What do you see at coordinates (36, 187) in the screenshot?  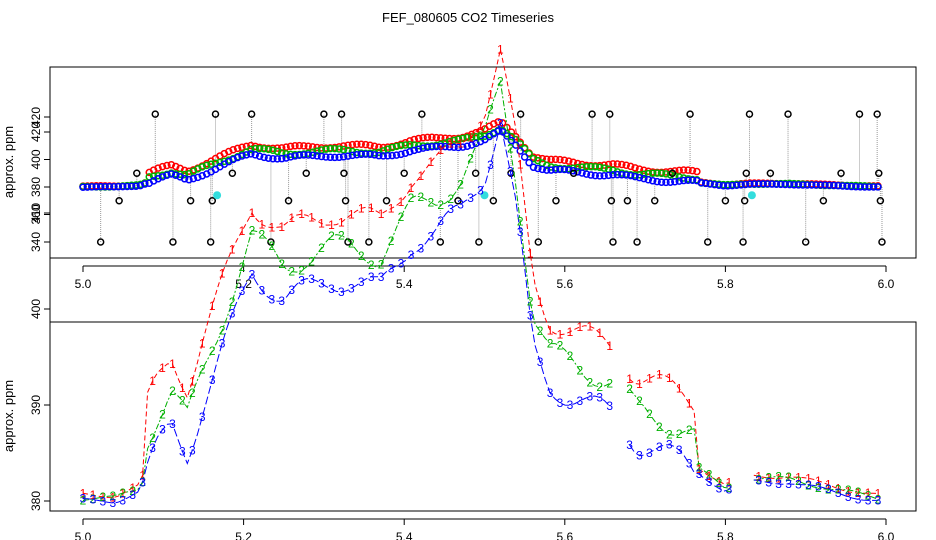 I see `y-tick-label: 380` at bounding box center [36, 187].